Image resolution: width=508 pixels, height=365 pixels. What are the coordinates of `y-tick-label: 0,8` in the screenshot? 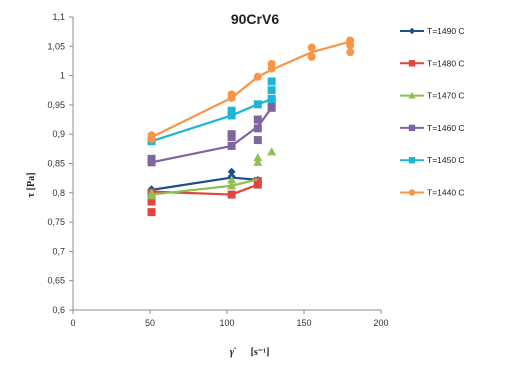 It's located at (58, 193).